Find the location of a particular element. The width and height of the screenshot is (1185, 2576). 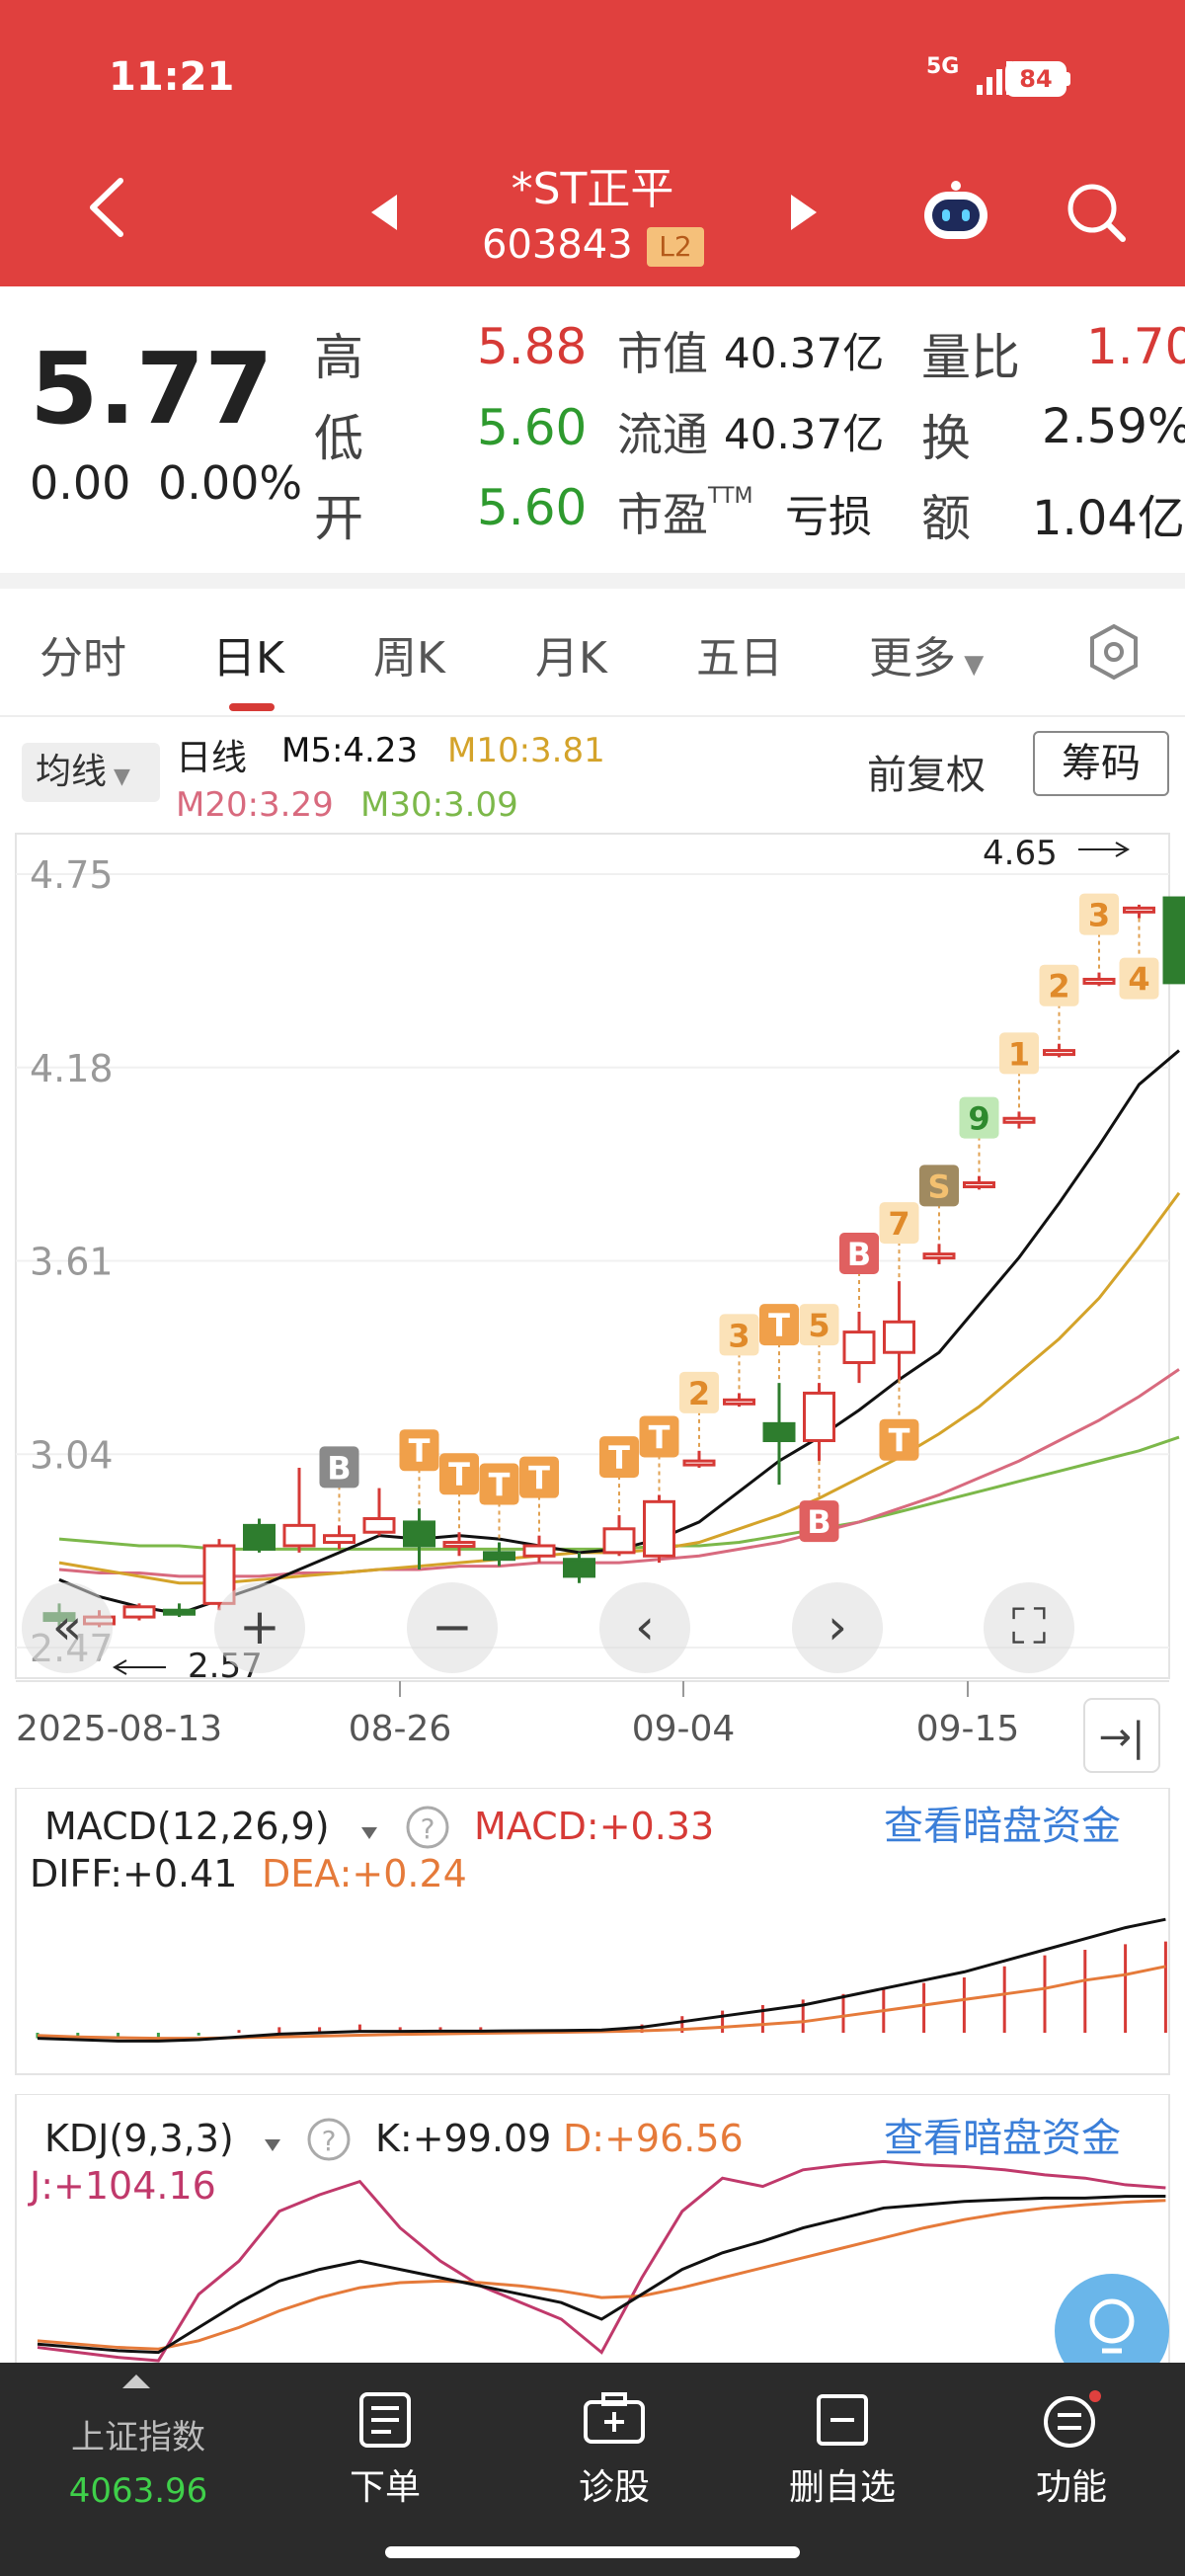

menu-circle-icon is located at coordinates (1073, 2419).